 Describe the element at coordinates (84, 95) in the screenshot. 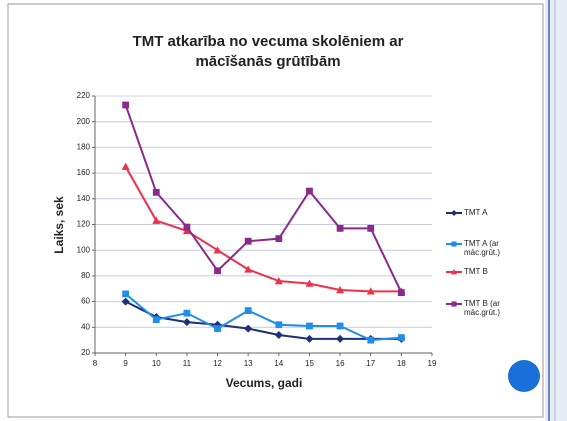

I see `y-tick-label: 220` at that location.